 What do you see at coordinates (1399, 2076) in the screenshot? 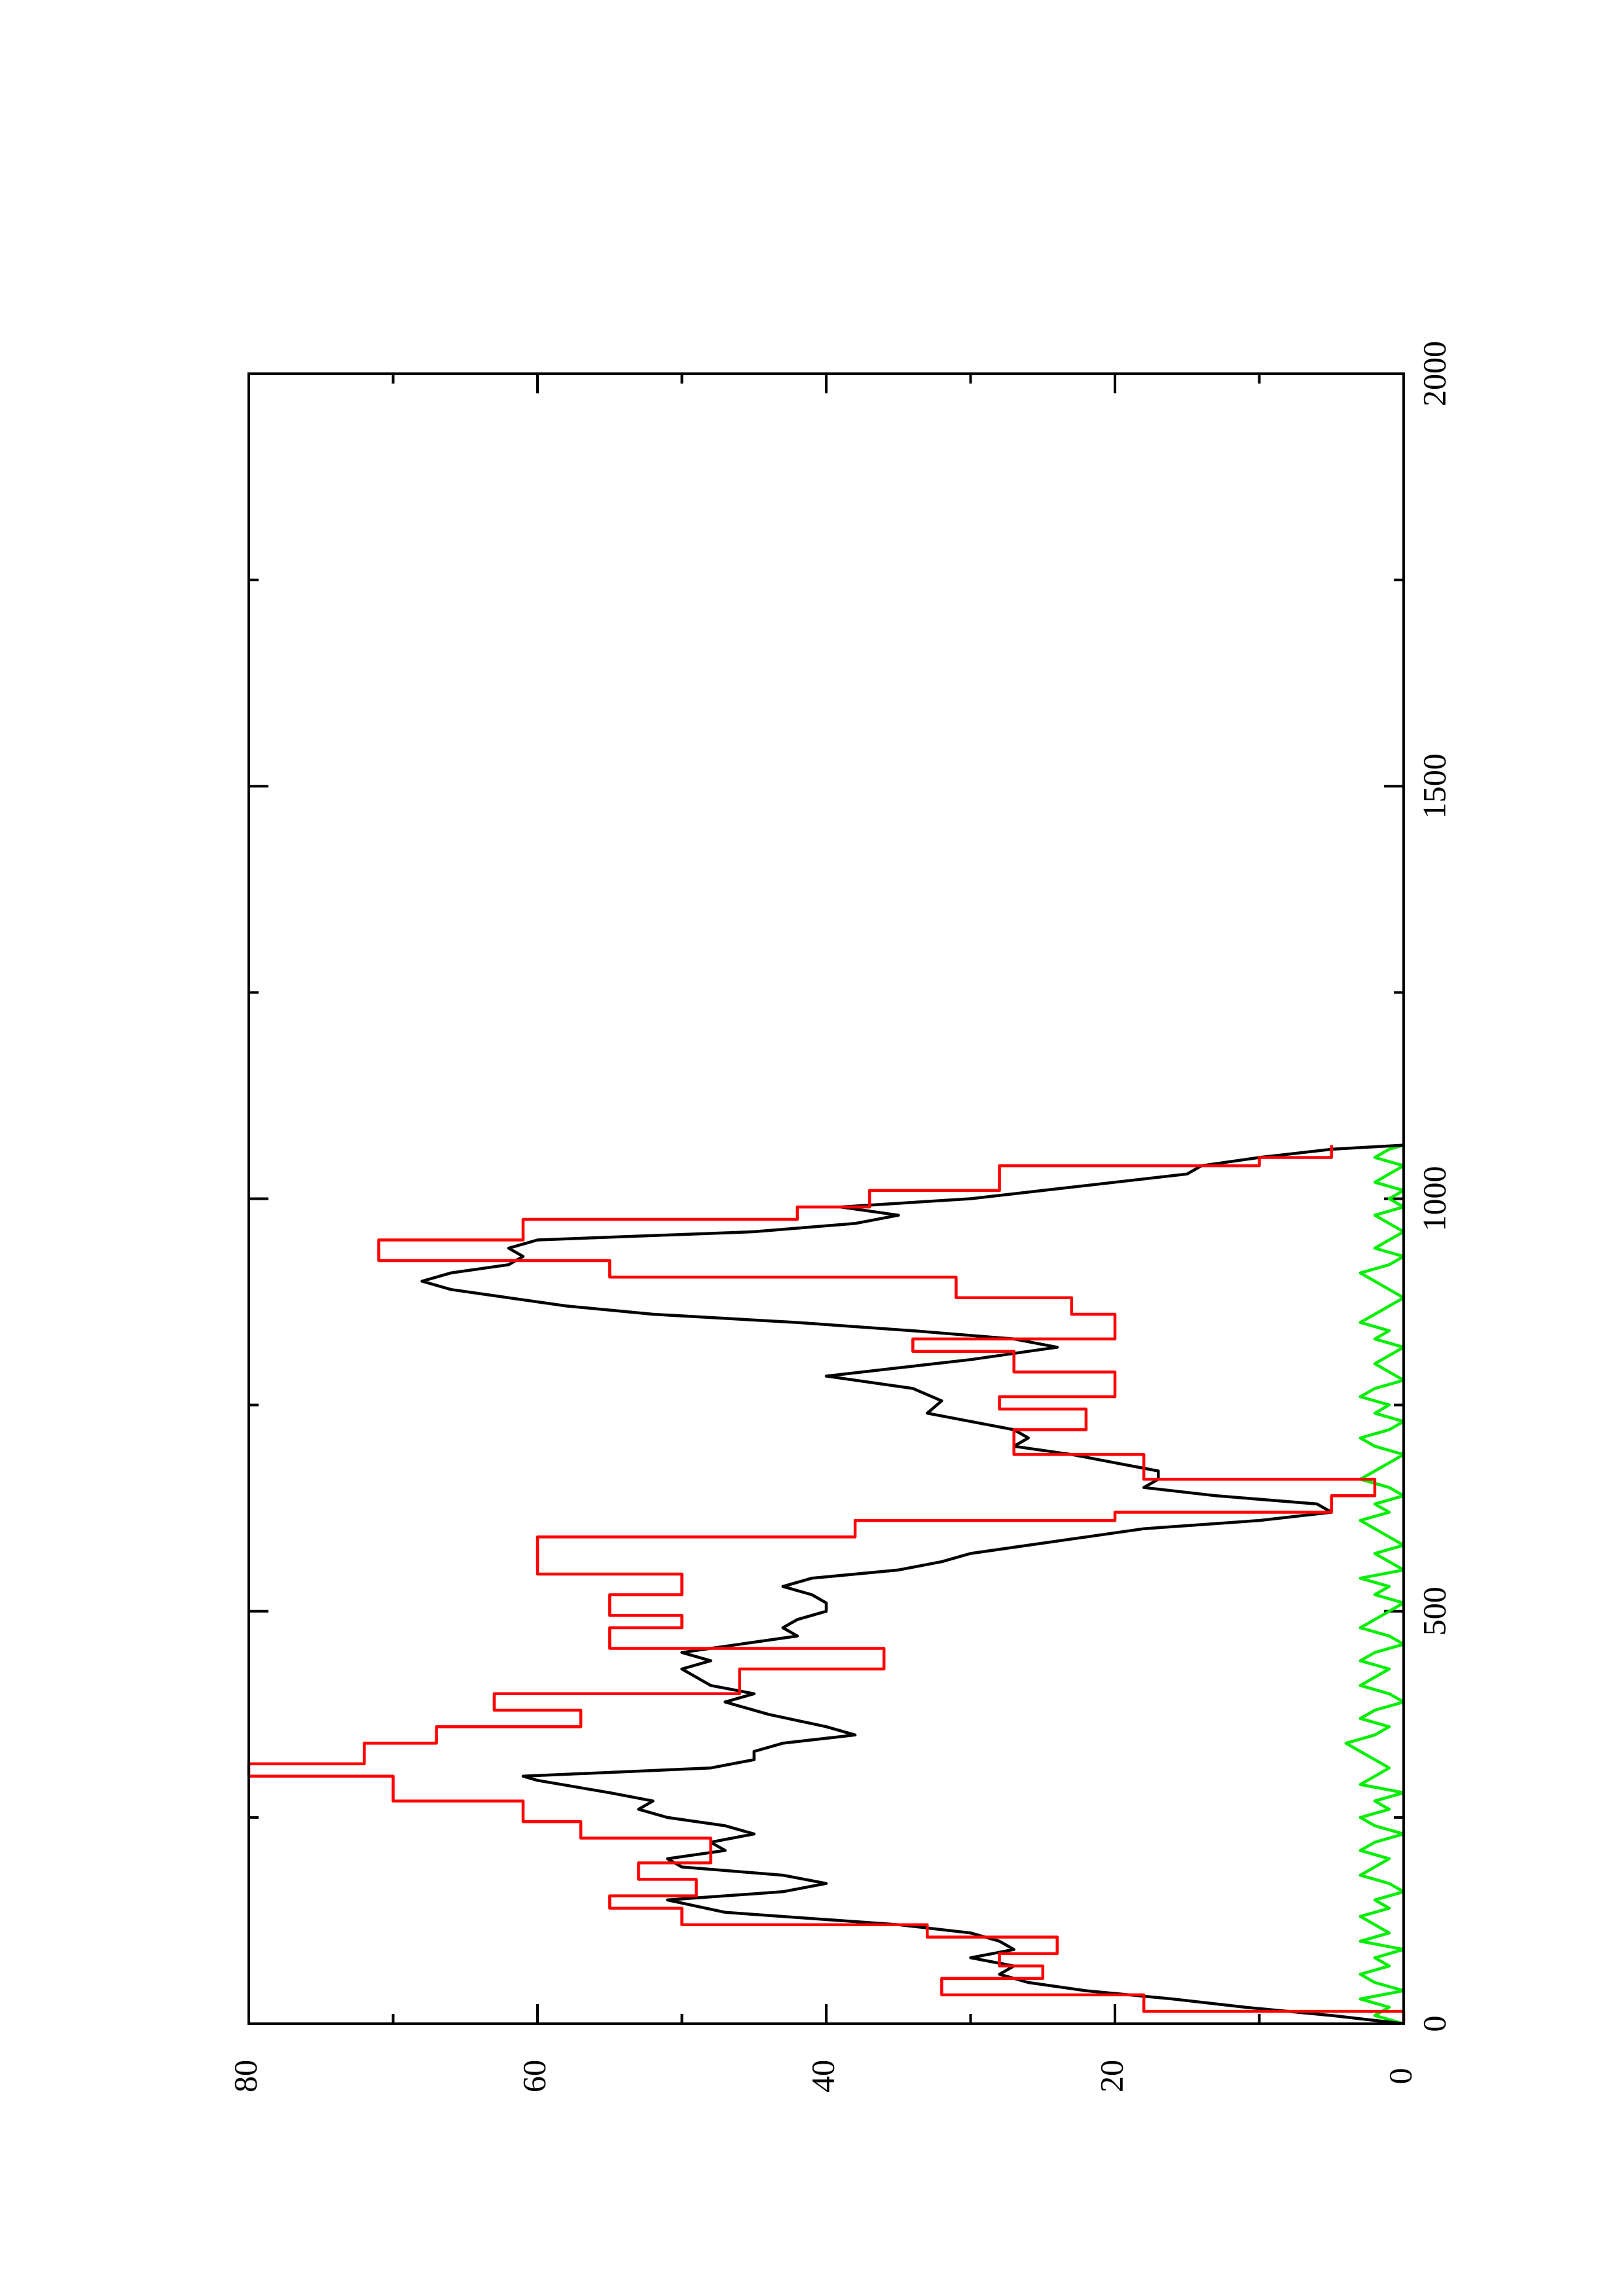
I see `y-tick-label: 0` at bounding box center [1399, 2076].